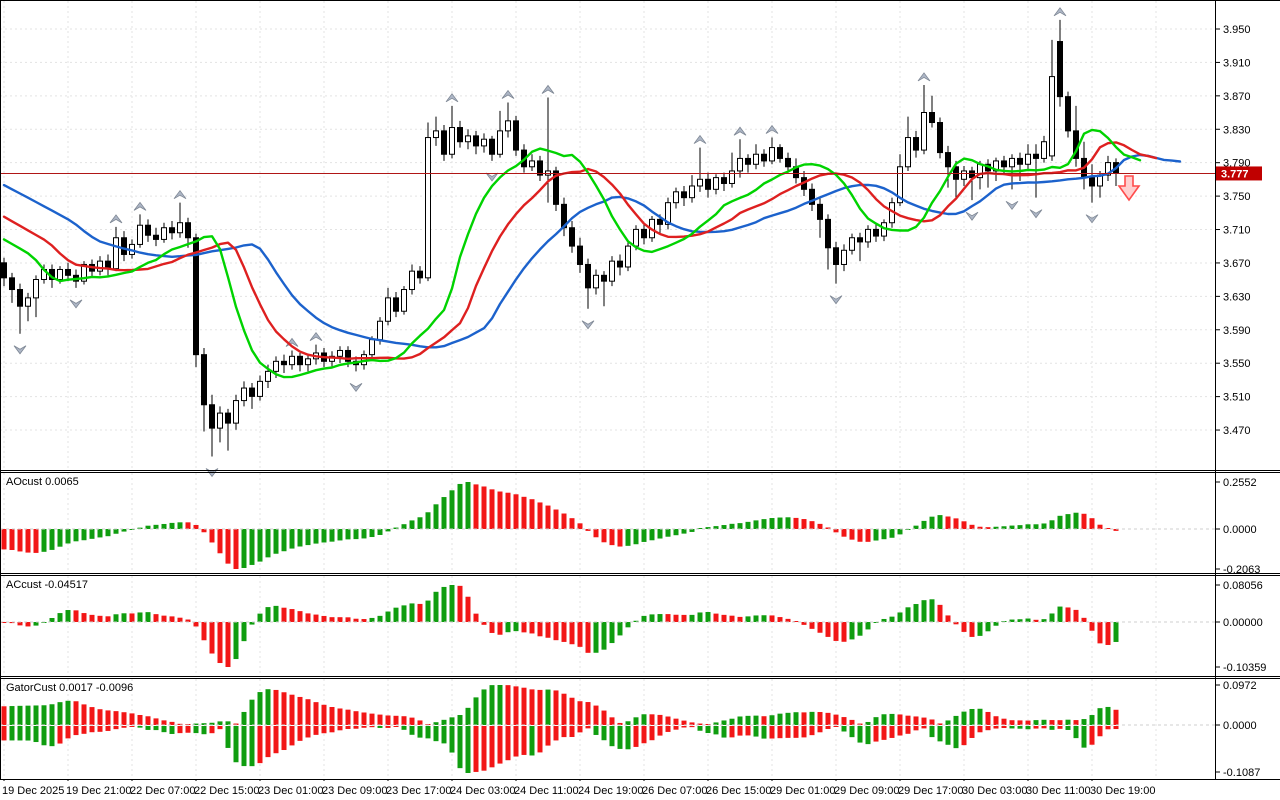  What do you see at coordinates (560, 525) in the screenshot?
I see `ao-histogram` at bounding box center [560, 525].